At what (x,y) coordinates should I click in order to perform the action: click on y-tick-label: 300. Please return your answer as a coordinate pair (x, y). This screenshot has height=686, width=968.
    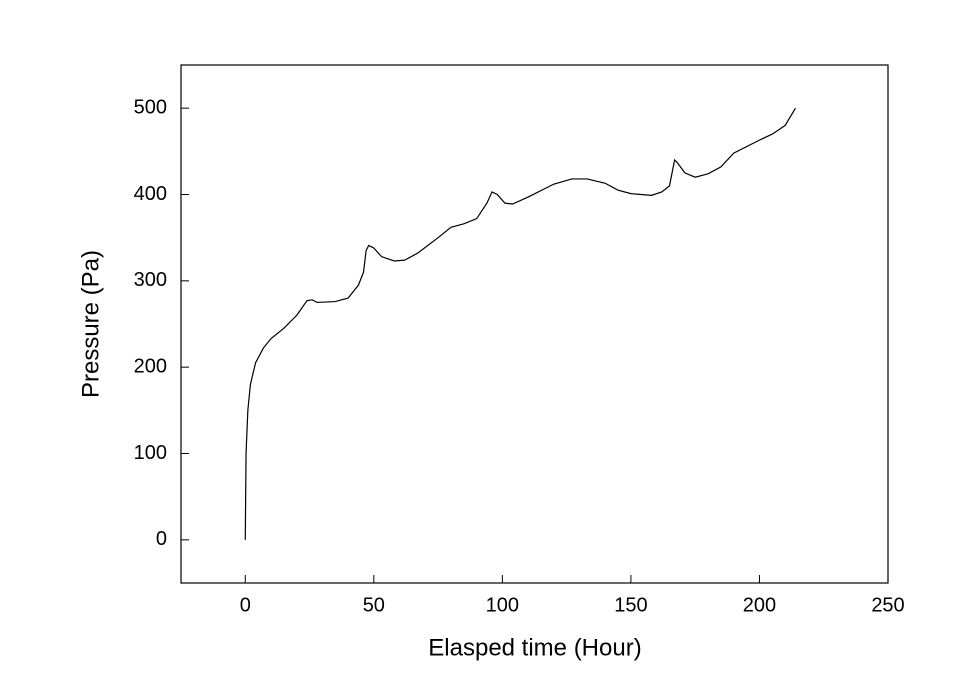
    Looking at the image, I should click on (150, 280).